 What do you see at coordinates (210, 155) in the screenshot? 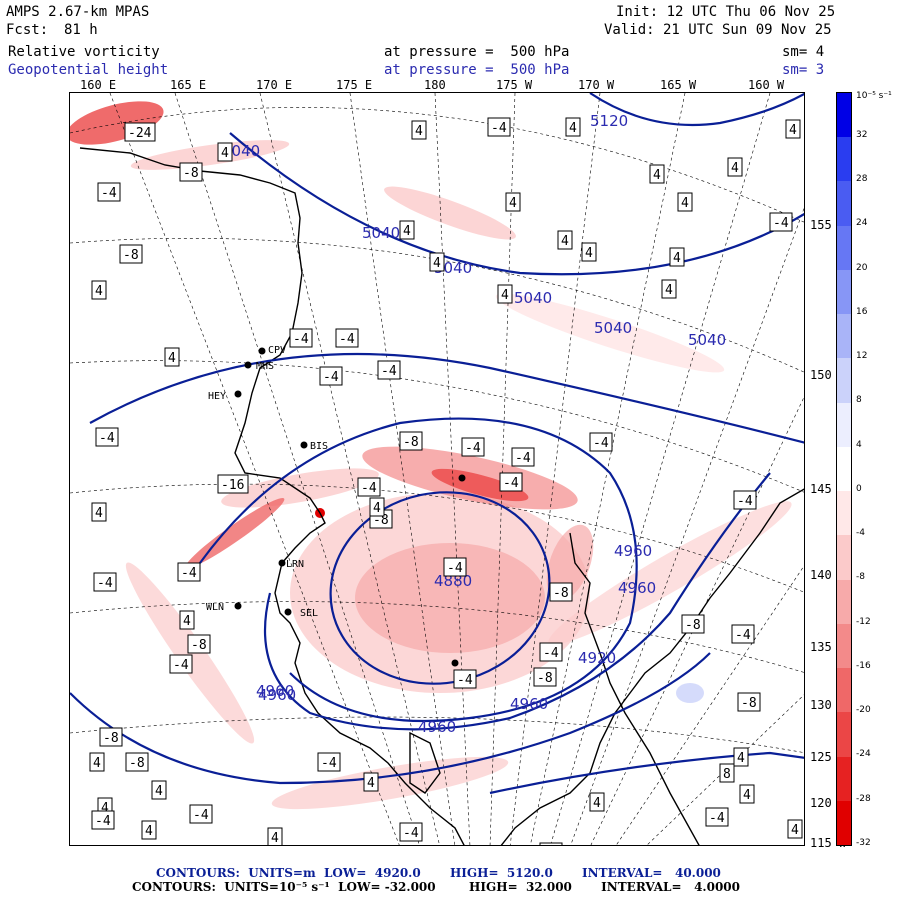
I see `vorticity-band-nw` at bounding box center [210, 155].